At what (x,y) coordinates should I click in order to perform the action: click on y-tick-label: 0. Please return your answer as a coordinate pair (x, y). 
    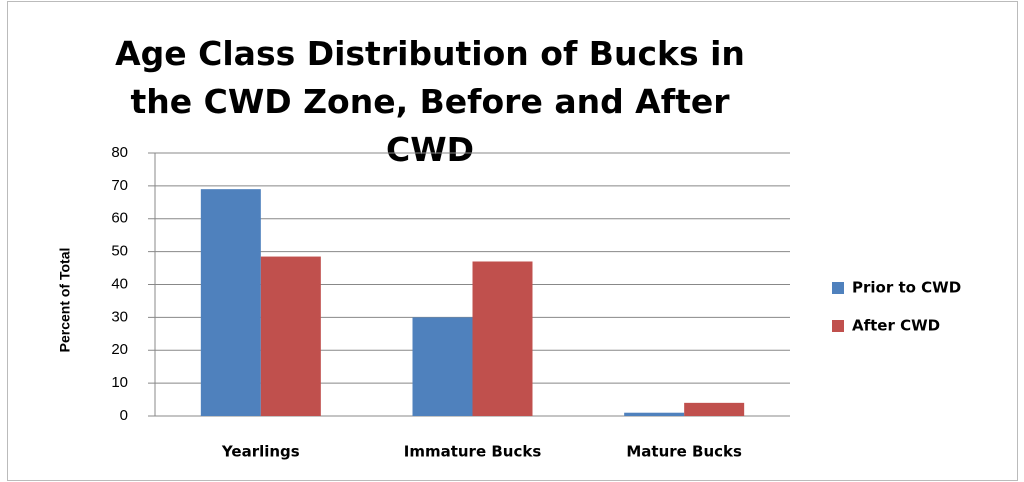
    Looking at the image, I should click on (124, 415).